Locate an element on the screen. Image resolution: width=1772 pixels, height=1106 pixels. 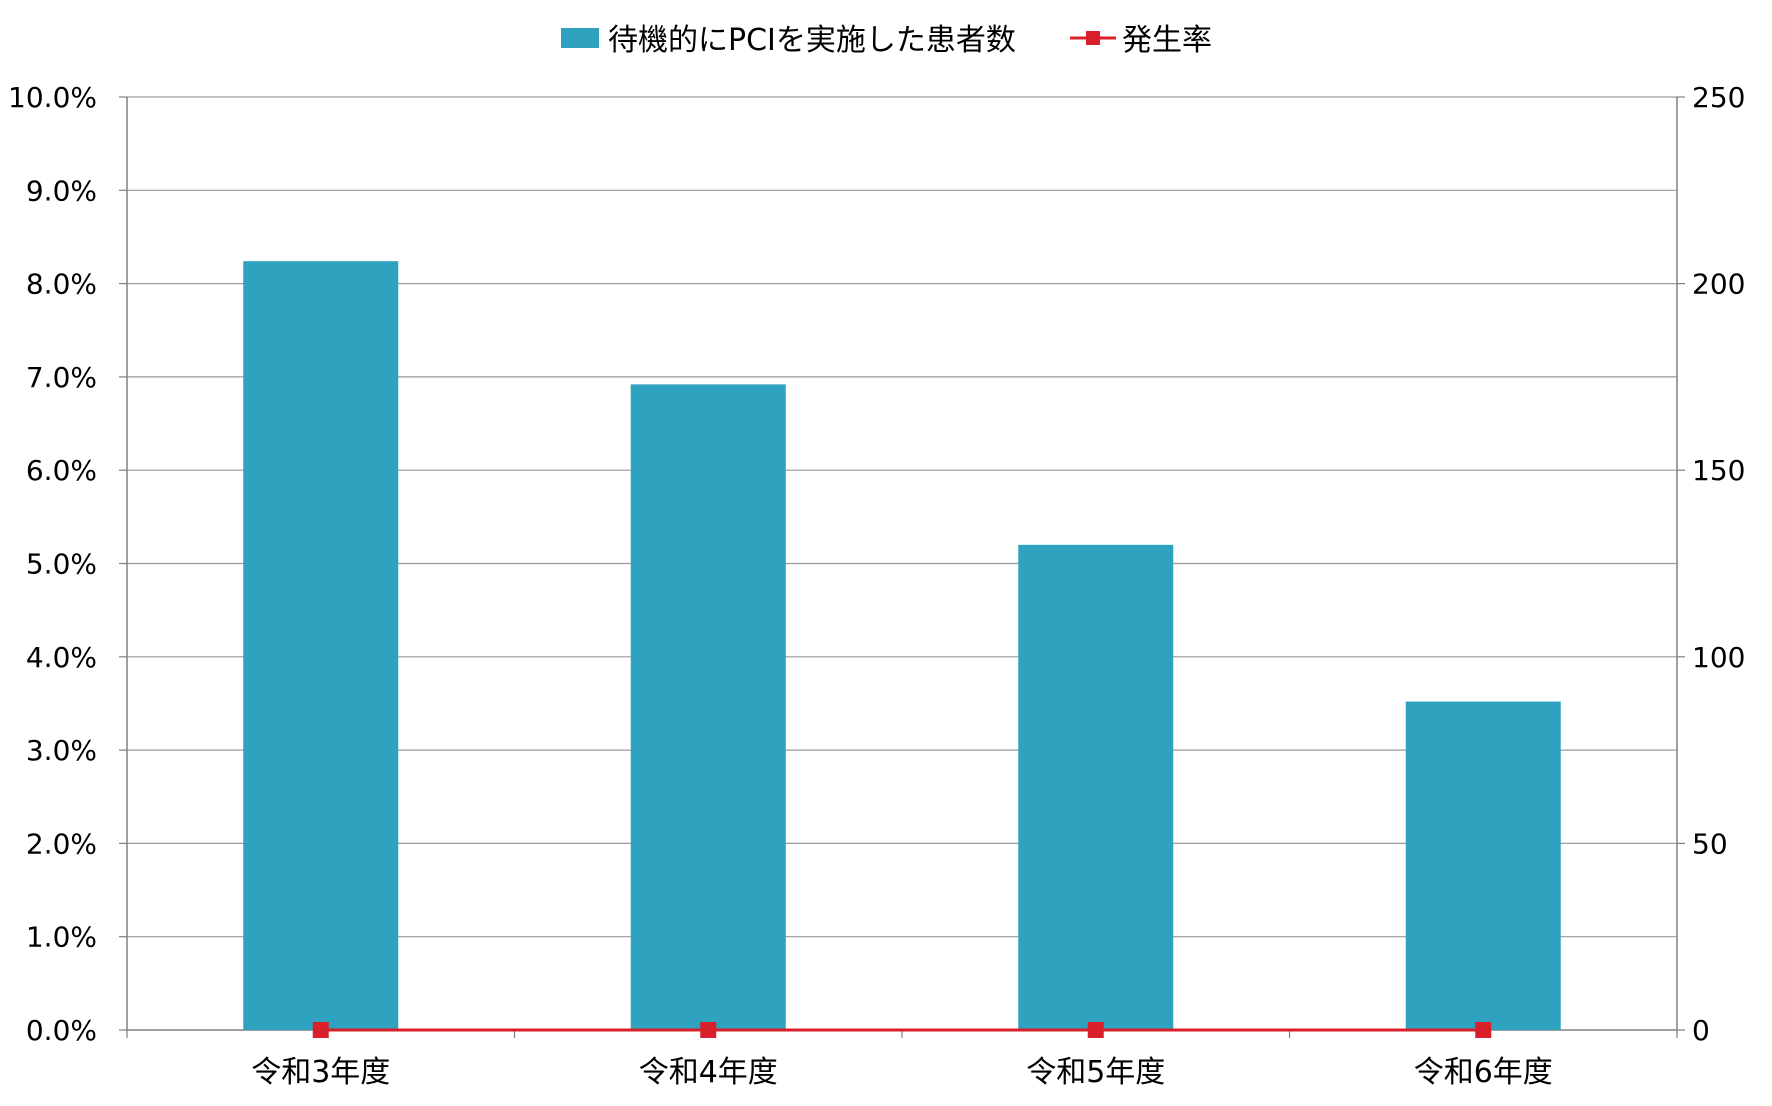
left-tick-label: 1.0% is located at coordinates (61, 937).